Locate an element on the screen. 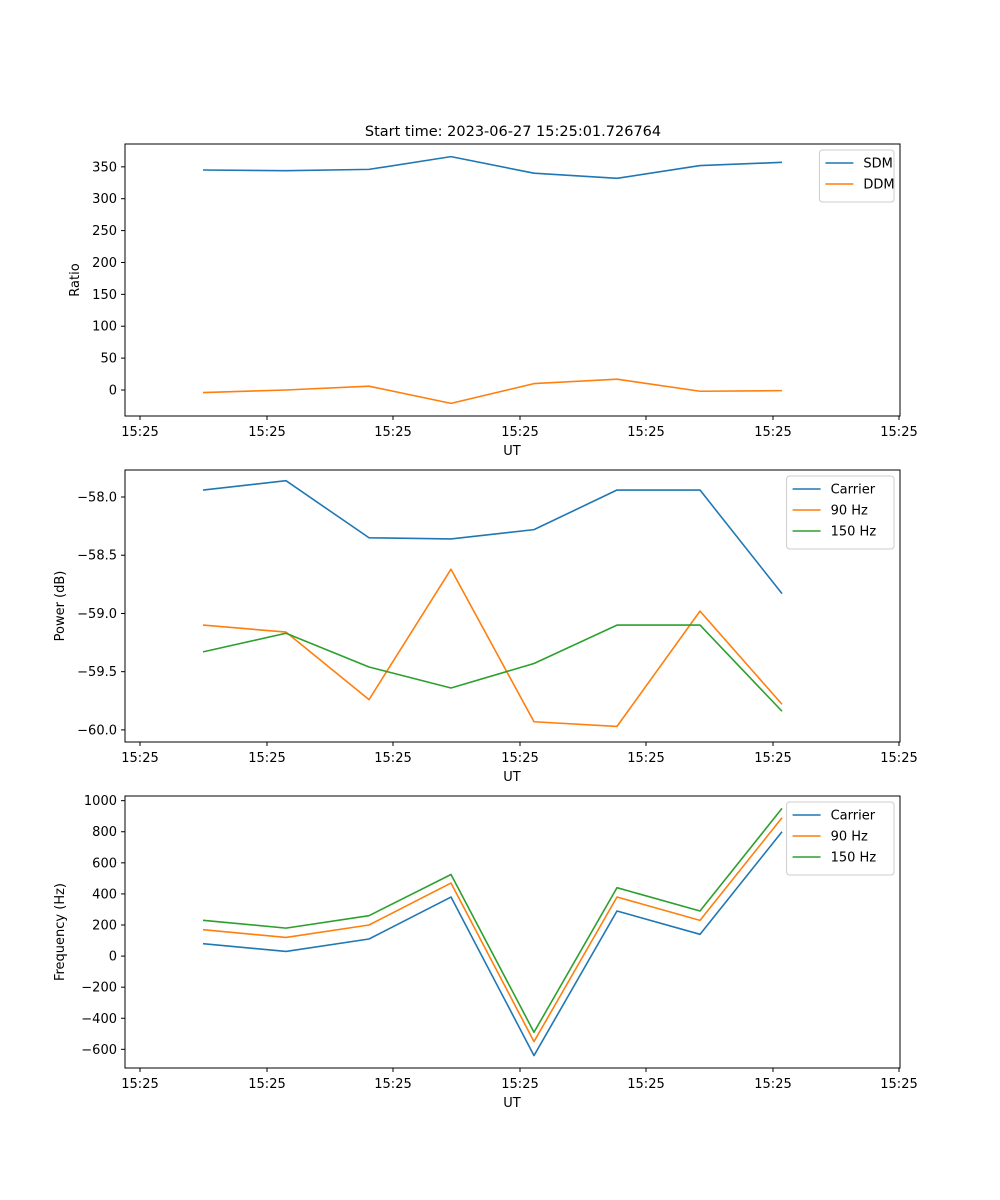 The width and height of the screenshot is (1000, 1200). series-line-ddm is located at coordinates (492, 391).